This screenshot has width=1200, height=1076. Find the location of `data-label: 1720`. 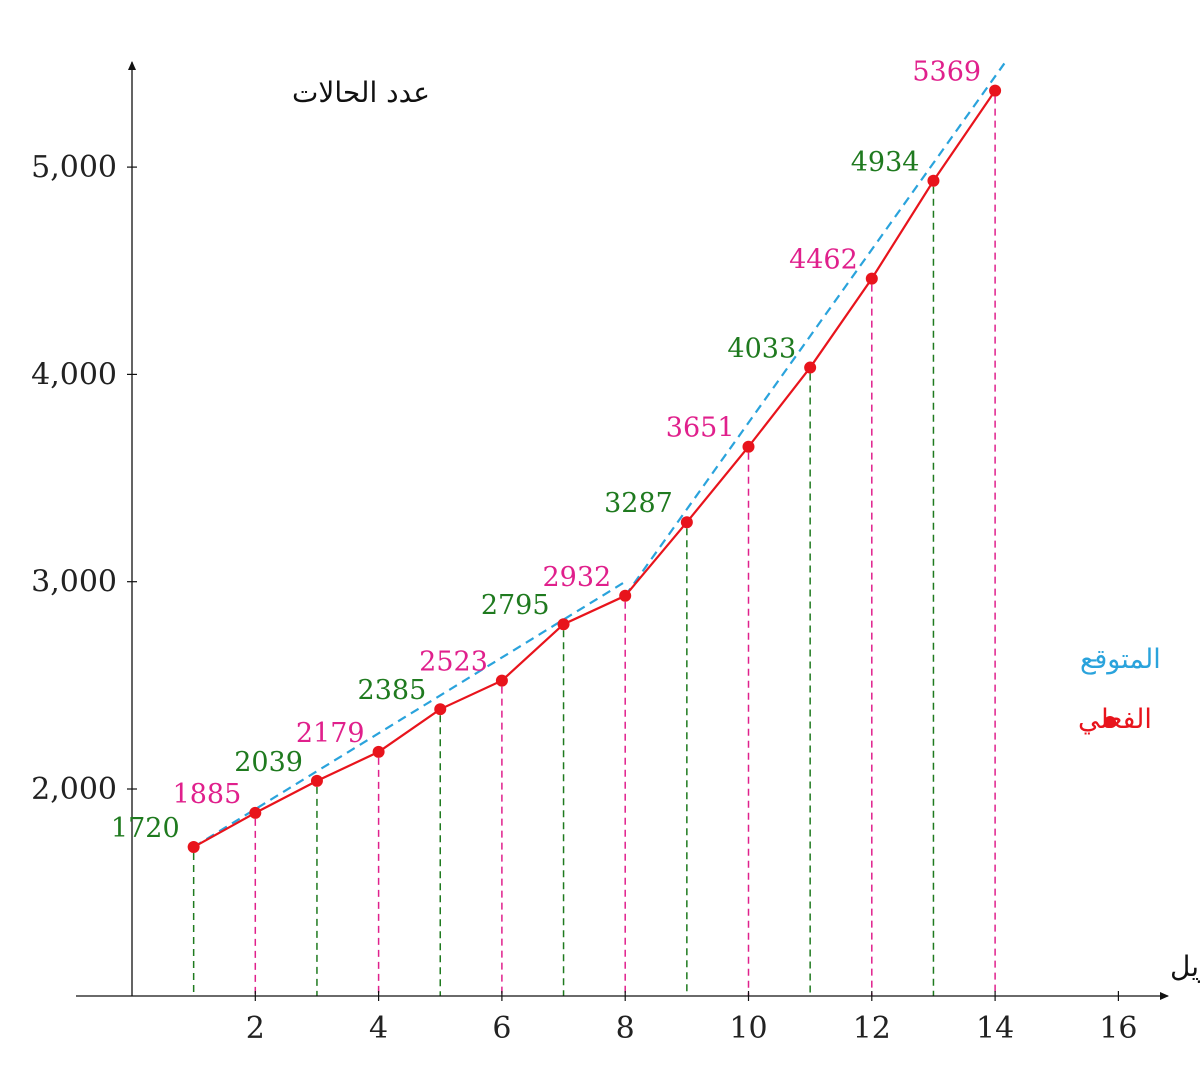

data-label: 1720 is located at coordinates (145, 828).